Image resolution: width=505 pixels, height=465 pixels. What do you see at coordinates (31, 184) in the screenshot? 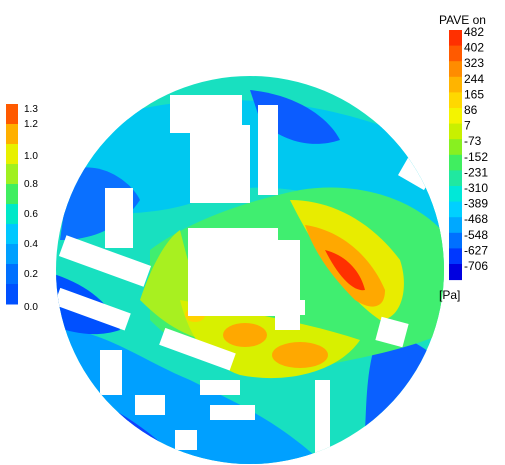
I see `left-colorbar-tick-label: 0.8` at bounding box center [31, 184].